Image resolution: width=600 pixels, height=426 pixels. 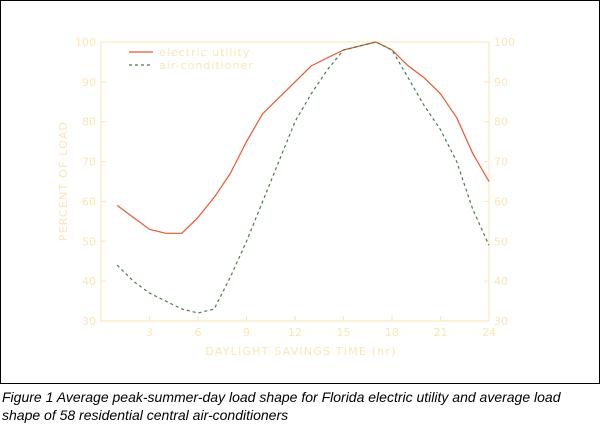 What do you see at coordinates (63, 181) in the screenshot?
I see `y-axis-label: PERCENT OF LOAD` at bounding box center [63, 181].